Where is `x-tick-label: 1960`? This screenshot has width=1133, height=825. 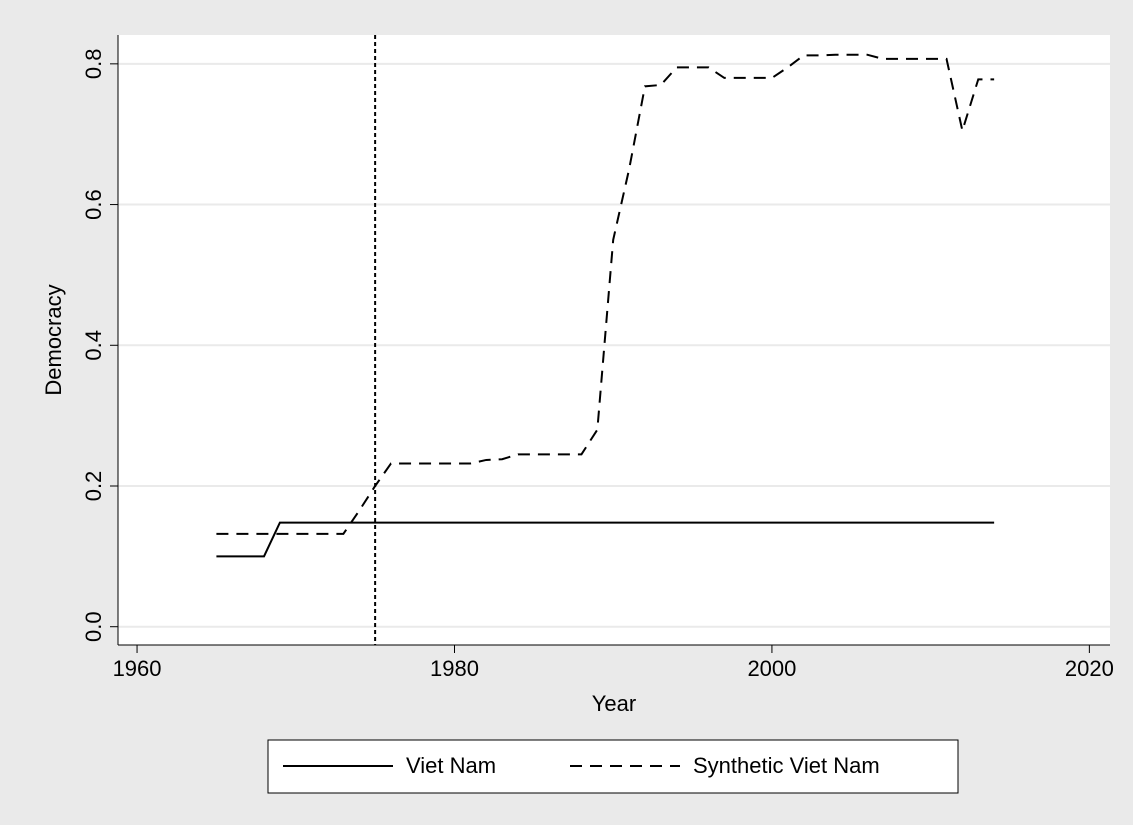 x-tick-label: 1960 is located at coordinates (137, 668).